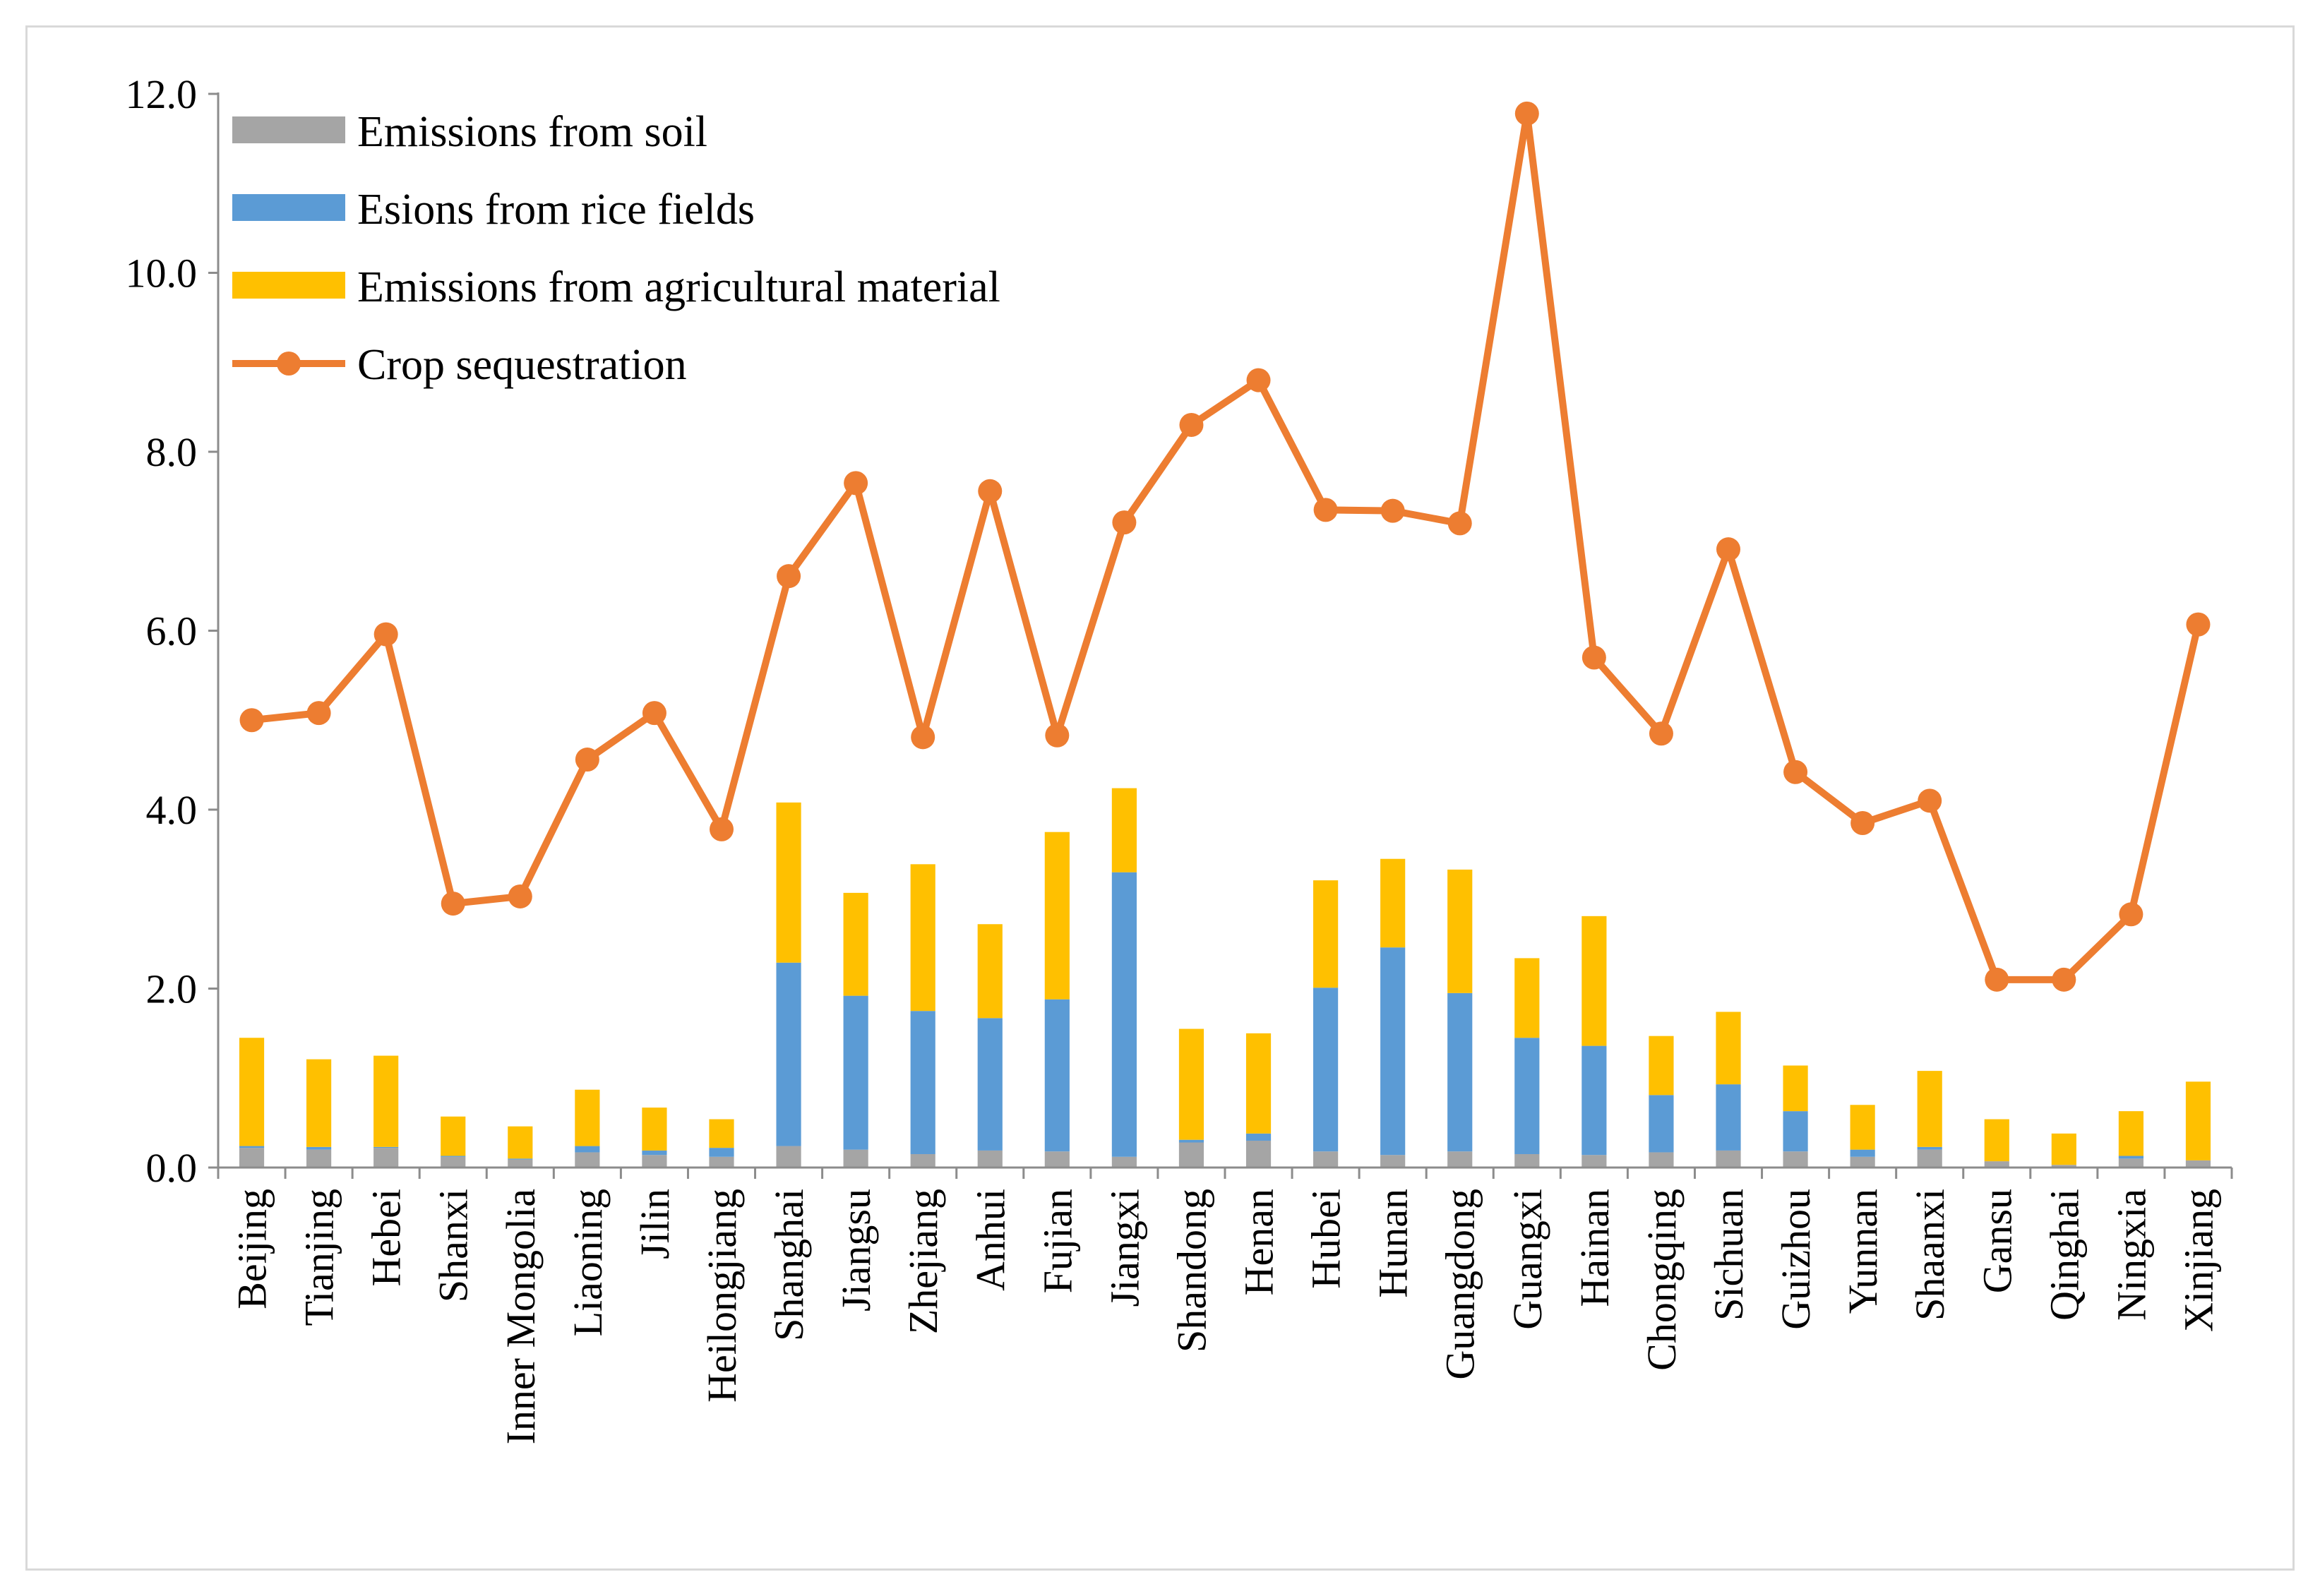  I want to click on bar-emissions-from-soil-jiangsu, so click(856, 1159).